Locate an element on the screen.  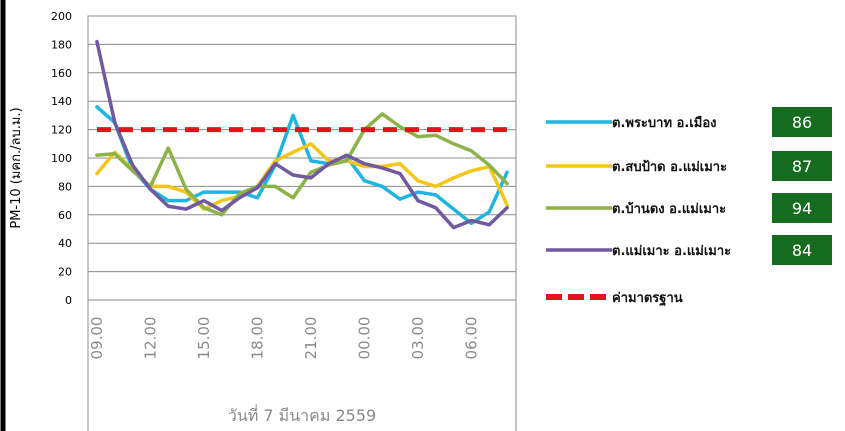
legend-label-2: ต.สบป้าด อ.แม่เมาะ is located at coordinates (669, 167).